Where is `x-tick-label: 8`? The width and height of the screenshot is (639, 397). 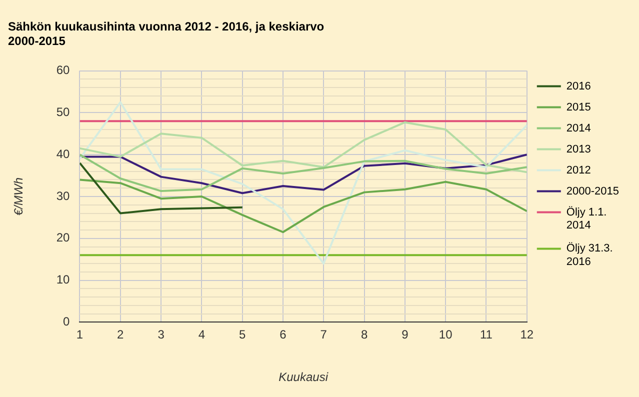 x-tick-label: 8 is located at coordinates (364, 335).